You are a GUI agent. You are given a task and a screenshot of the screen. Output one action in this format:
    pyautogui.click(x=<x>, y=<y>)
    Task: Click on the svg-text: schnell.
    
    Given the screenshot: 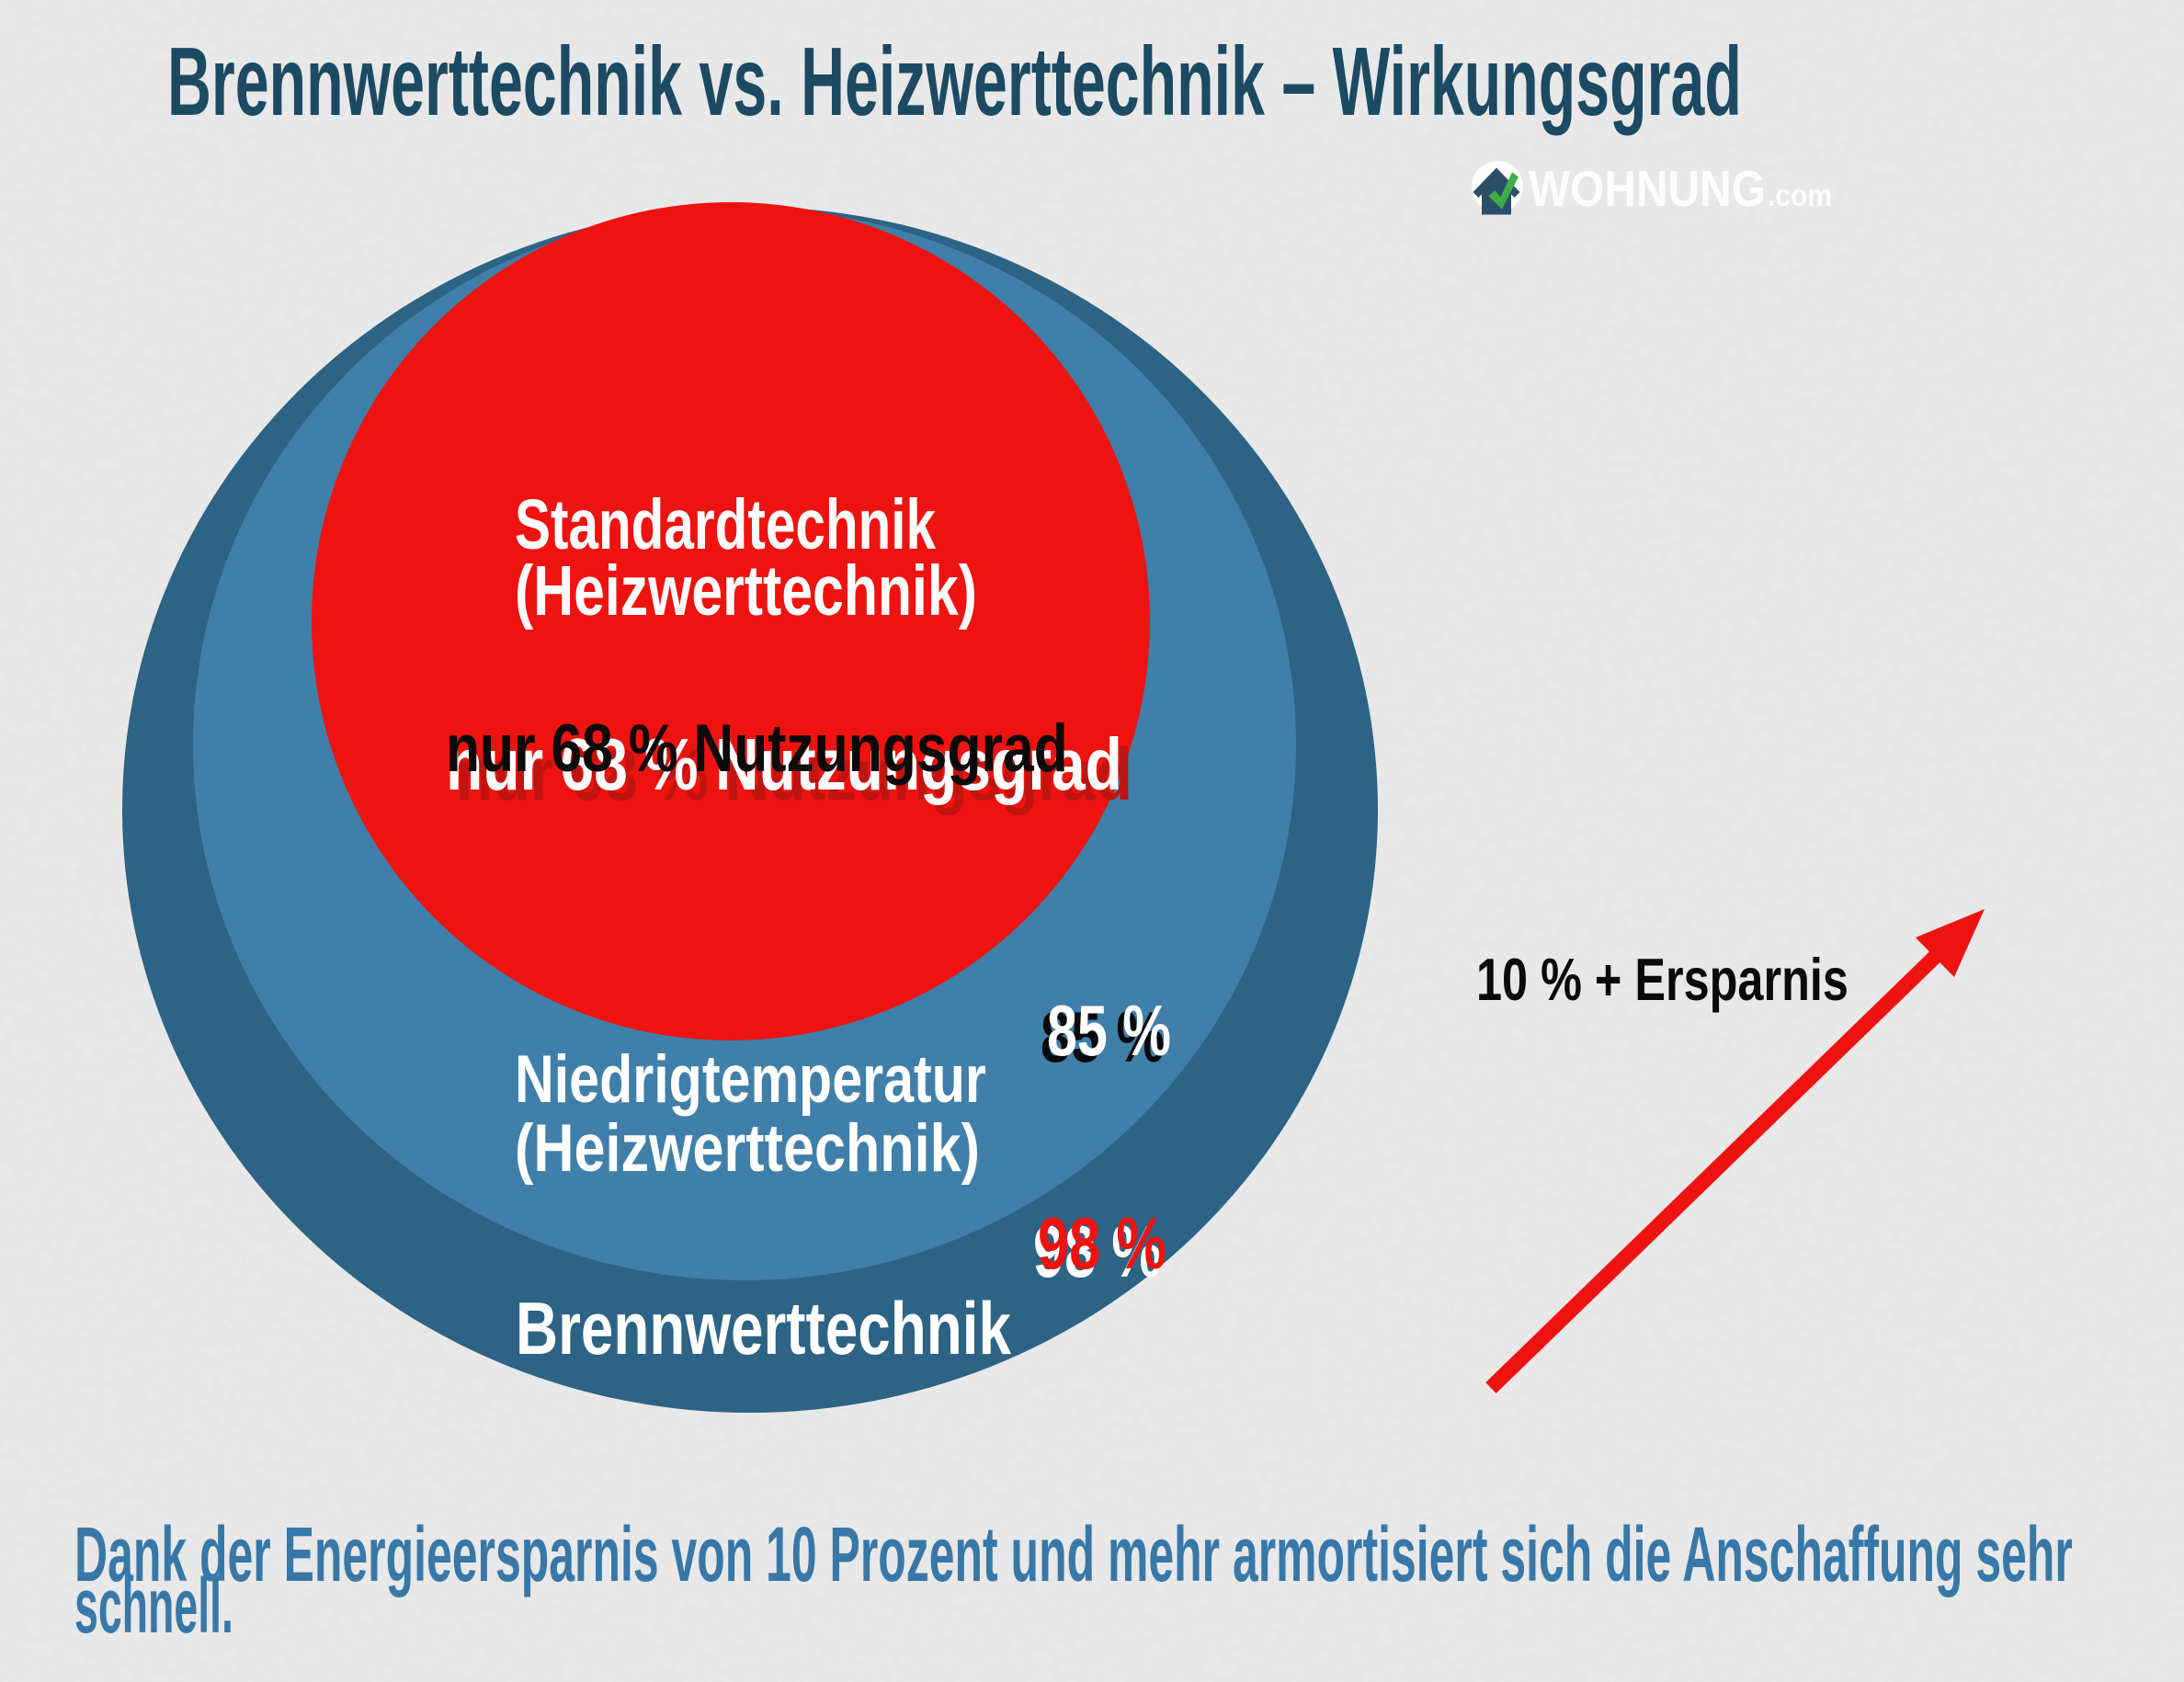 What is the action you would take?
    pyautogui.click(x=153, y=1607)
    